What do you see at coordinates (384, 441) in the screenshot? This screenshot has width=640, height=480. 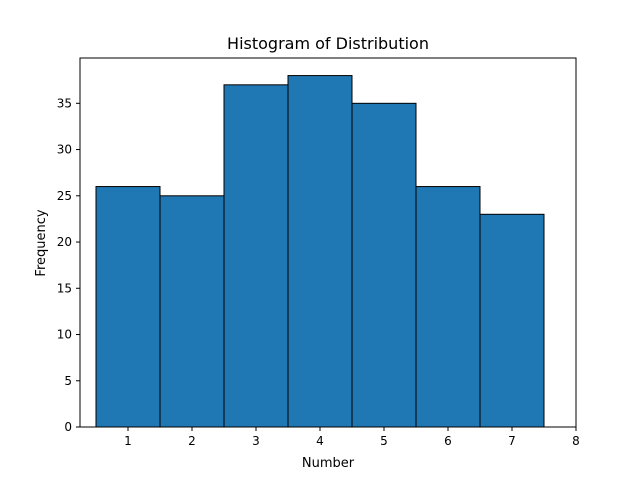 I see `x-tick-label: 5` at bounding box center [384, 441].